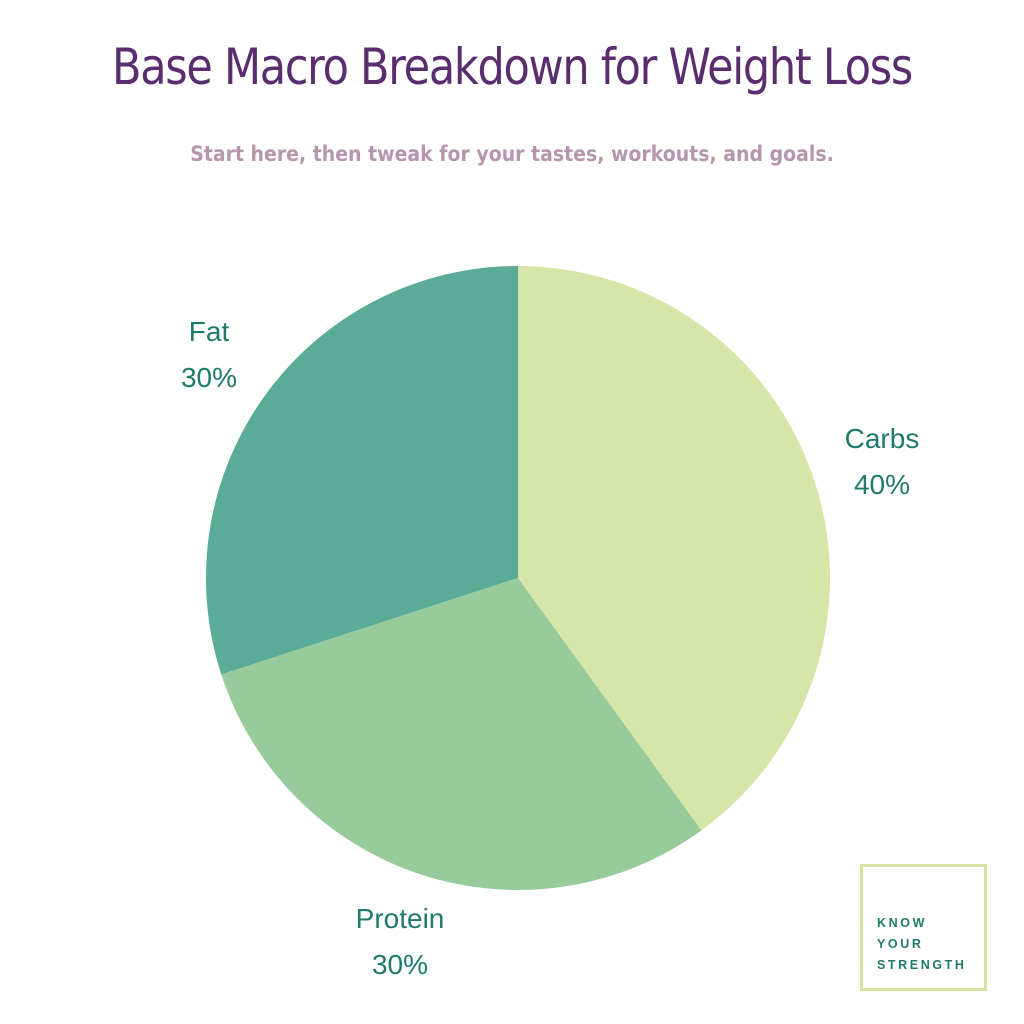 The height and width of the screenshot is (1024, 1024). I want to click on slice-value-fat: 30%, so click(209, 377).